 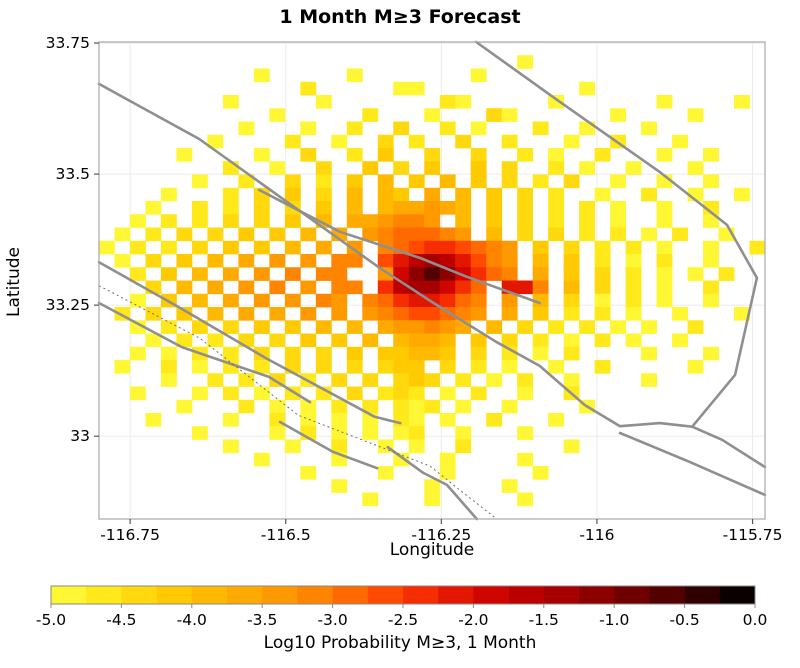 What do you see at coordinates (192, 620) in the screenshot?
I see `colorbar-tick-label: -4.0` at bounding box center [192, 620].